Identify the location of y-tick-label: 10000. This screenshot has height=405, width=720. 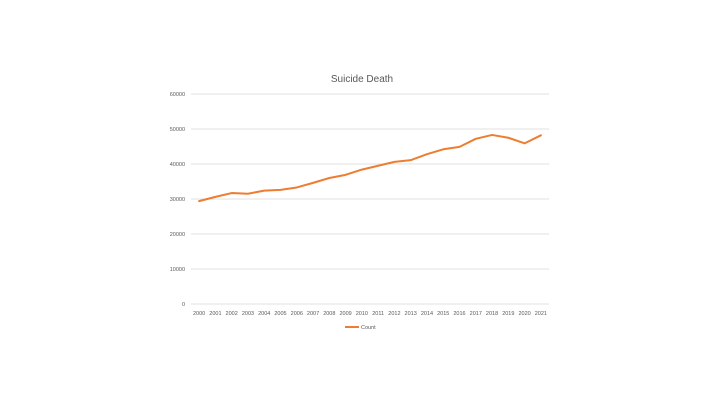
(177, 270).